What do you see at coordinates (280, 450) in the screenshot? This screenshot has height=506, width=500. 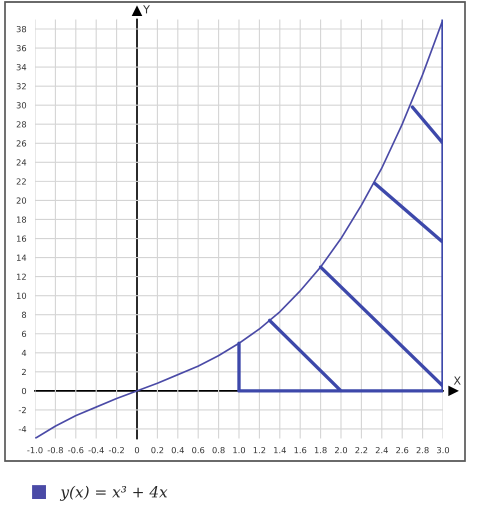 I see `x-tick-label: 1.4` at bounding box center [280, 450].